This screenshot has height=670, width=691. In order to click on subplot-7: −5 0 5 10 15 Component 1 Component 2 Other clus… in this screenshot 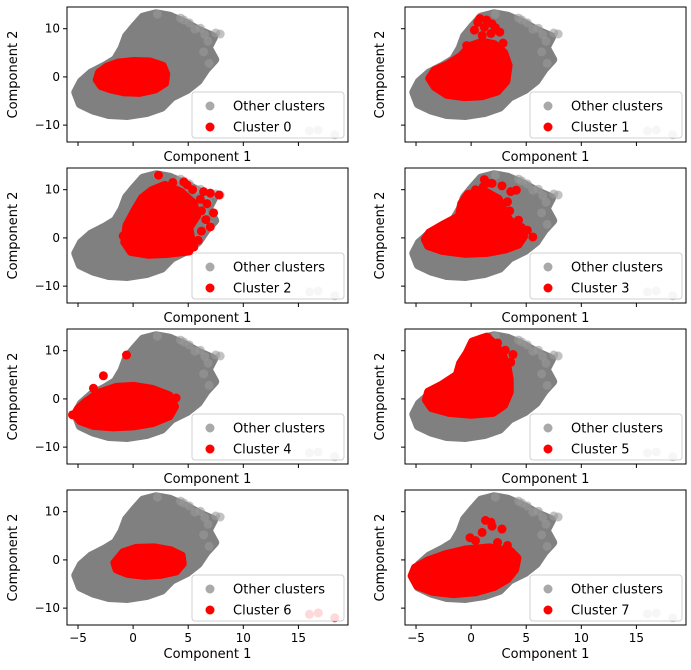, I will do `click(530, 575)`.